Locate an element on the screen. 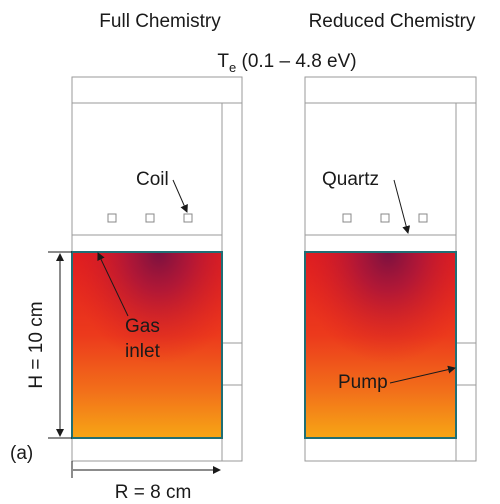 This screenshot has height=504, width=500. gas-inlet-label-line1: Gas is located at coordinates (142, 326).